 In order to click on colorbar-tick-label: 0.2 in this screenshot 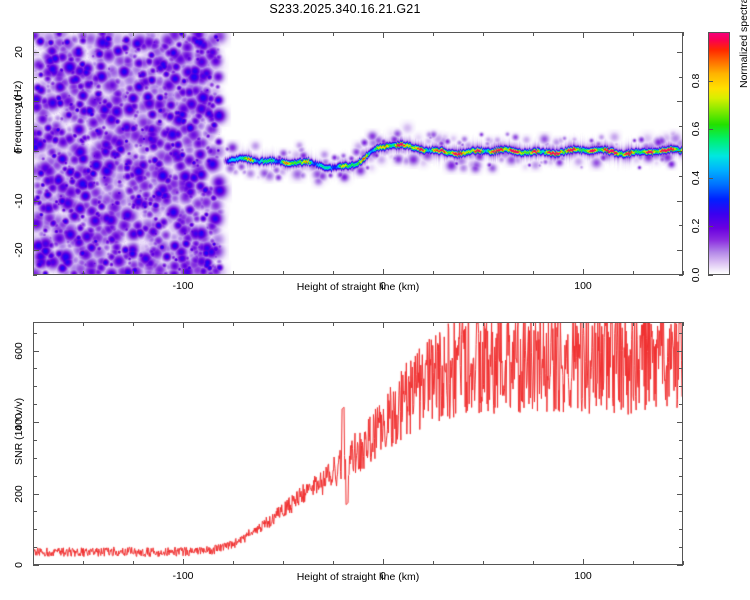, I will do `click(696, 226)`.